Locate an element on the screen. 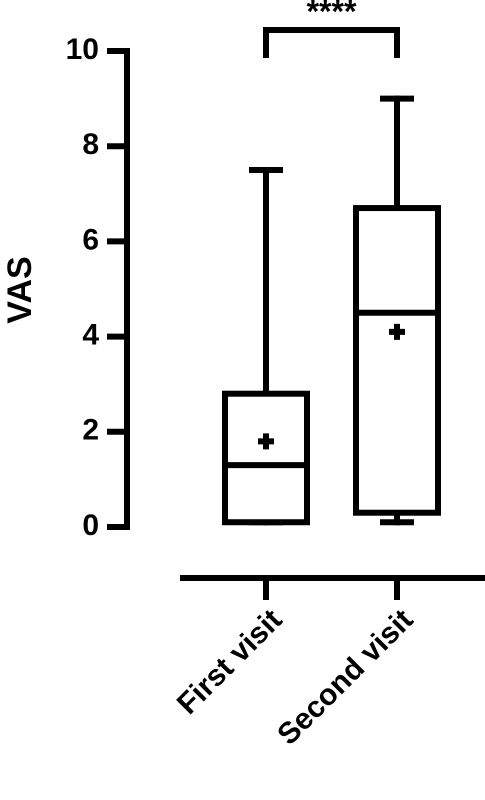 This screenshot has height=800, width=485. y-axis-label: VAS is located at coordinates (20, 289).